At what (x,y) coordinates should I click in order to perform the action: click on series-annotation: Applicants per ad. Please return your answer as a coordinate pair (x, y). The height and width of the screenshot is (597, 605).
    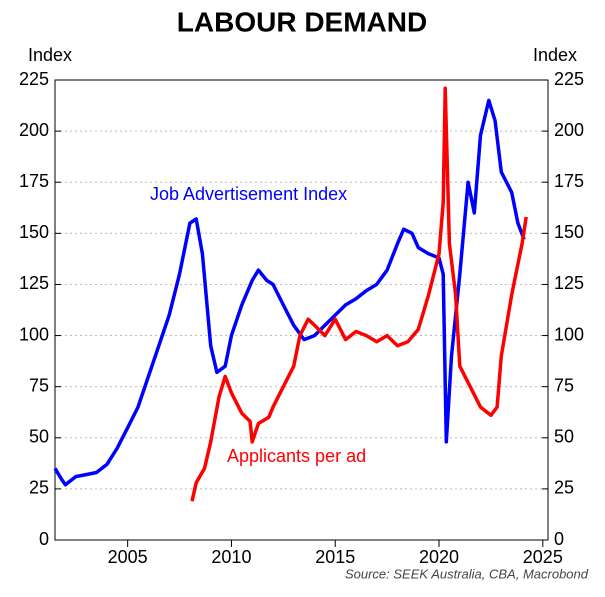
    Looking at the image, I should click on (296, 456).